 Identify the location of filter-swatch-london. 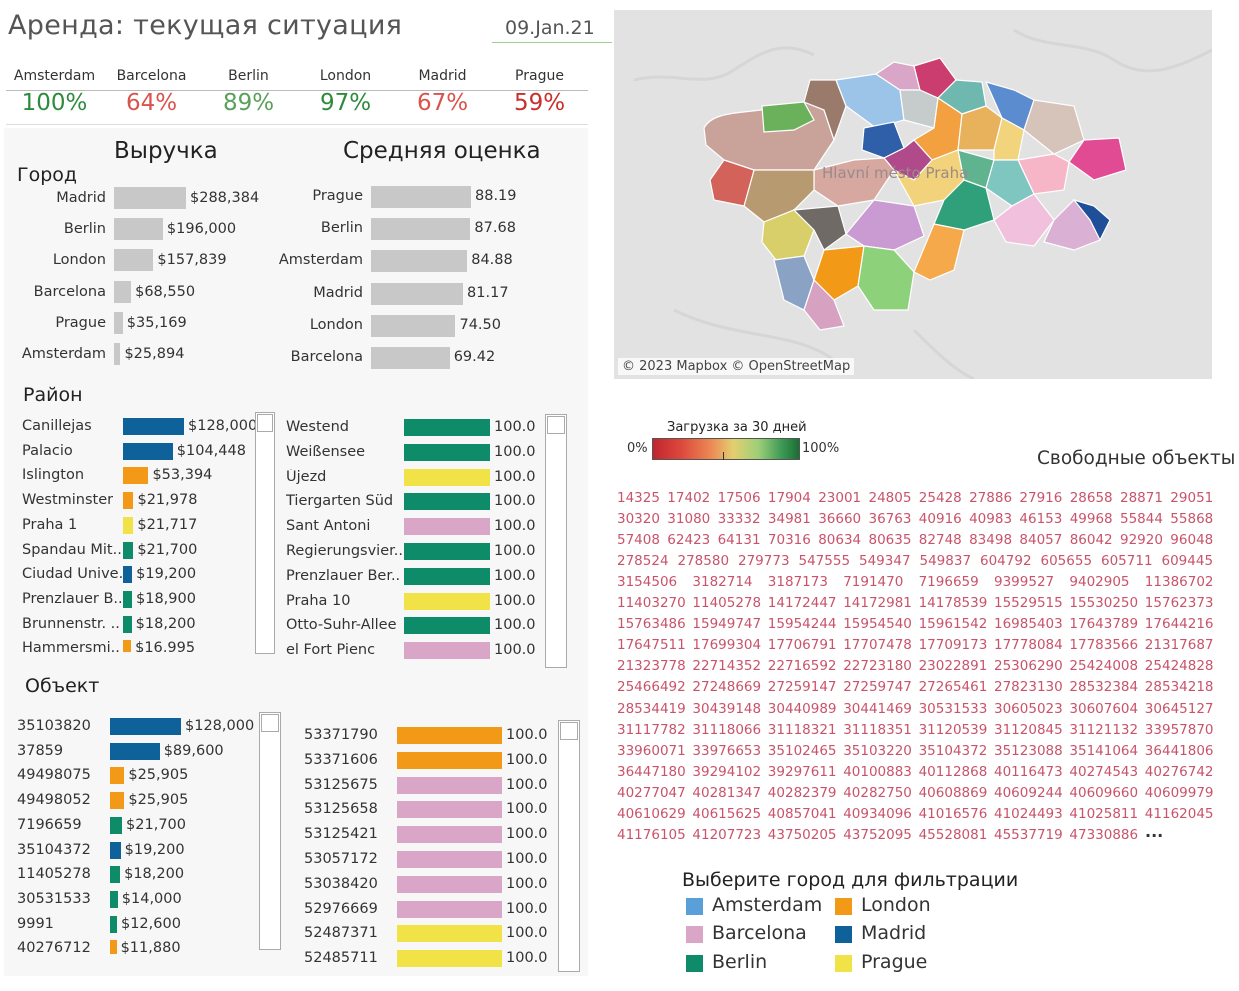
(843, 906).